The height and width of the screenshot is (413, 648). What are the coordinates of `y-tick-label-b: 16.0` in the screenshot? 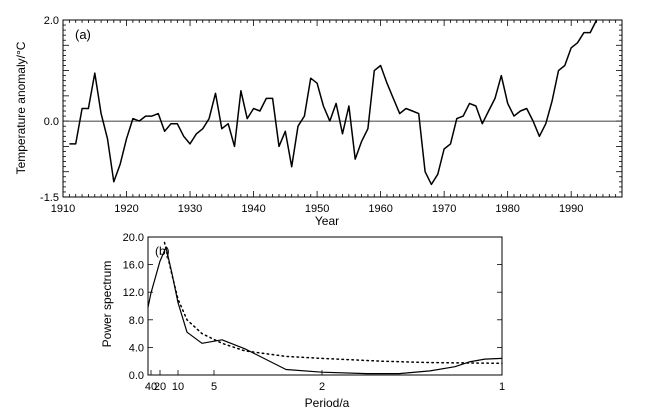 It's located at (133, 266).